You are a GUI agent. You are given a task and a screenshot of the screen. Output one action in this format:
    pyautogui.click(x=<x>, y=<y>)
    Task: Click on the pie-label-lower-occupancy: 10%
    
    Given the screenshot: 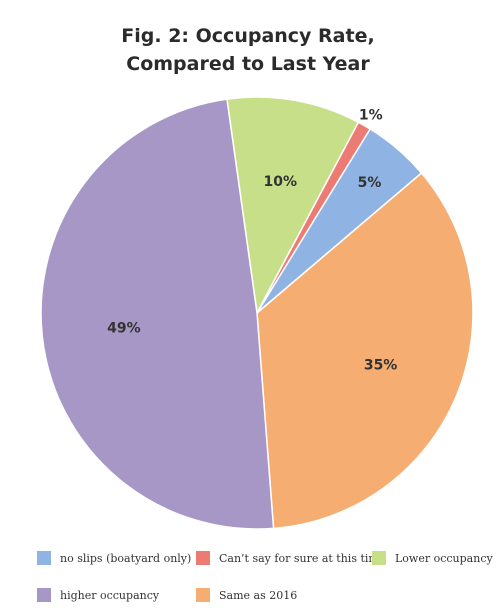 What is the action you would take?
    pyautogui.click(x=281, y=182)
    